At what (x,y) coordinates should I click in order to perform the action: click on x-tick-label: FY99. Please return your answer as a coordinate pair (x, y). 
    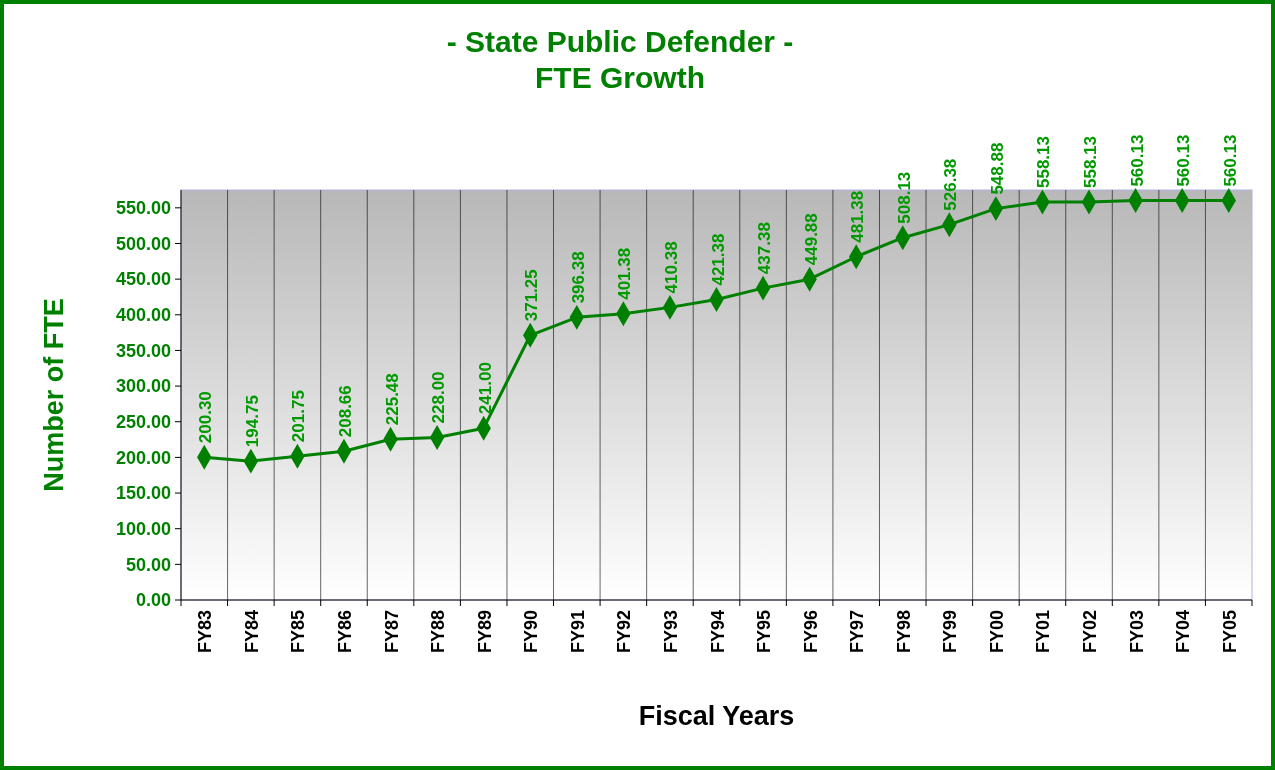
    Looking at the image, I should click on (950, 632).